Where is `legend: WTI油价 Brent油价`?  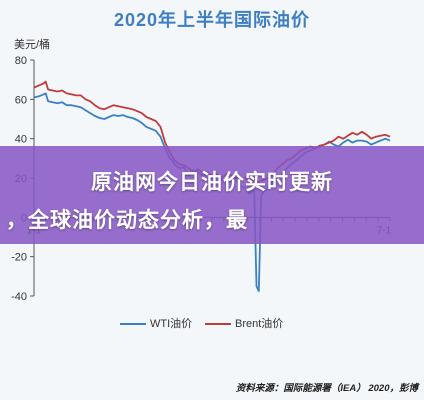
legend: WTI油价 Brent油价 is located at coordinates (212, 324).